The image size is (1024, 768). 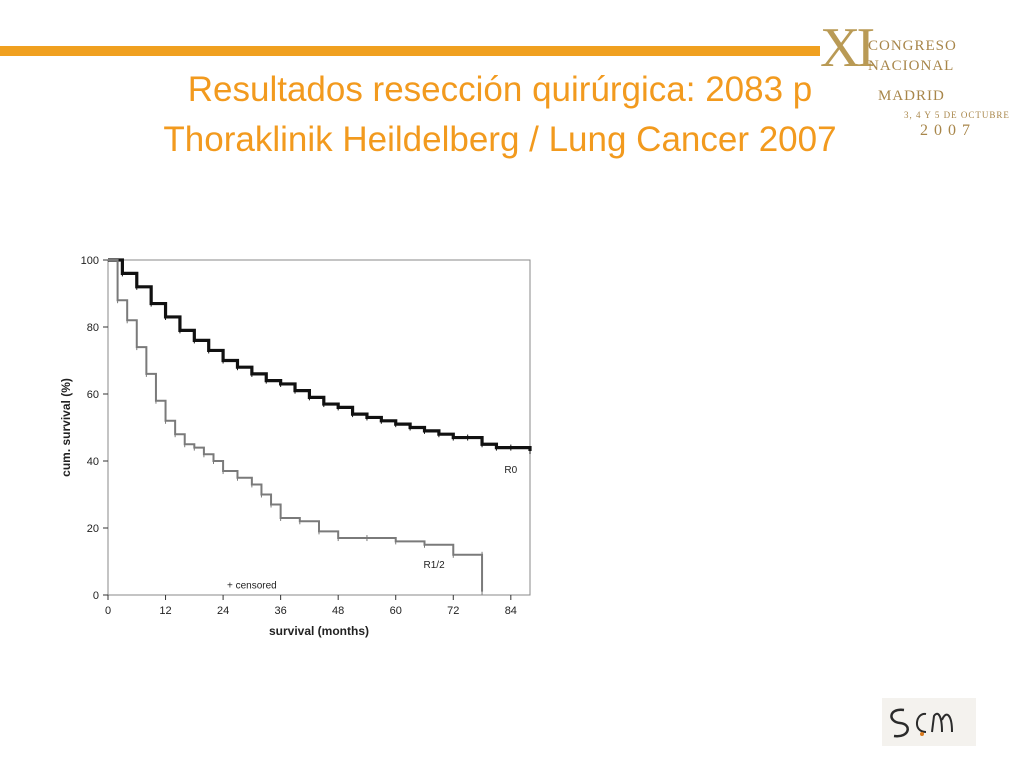 What do you see at coordinates (510, 470) in the screenshot?
I see `series-label-r0: R0` at bounding box center [510, 470].